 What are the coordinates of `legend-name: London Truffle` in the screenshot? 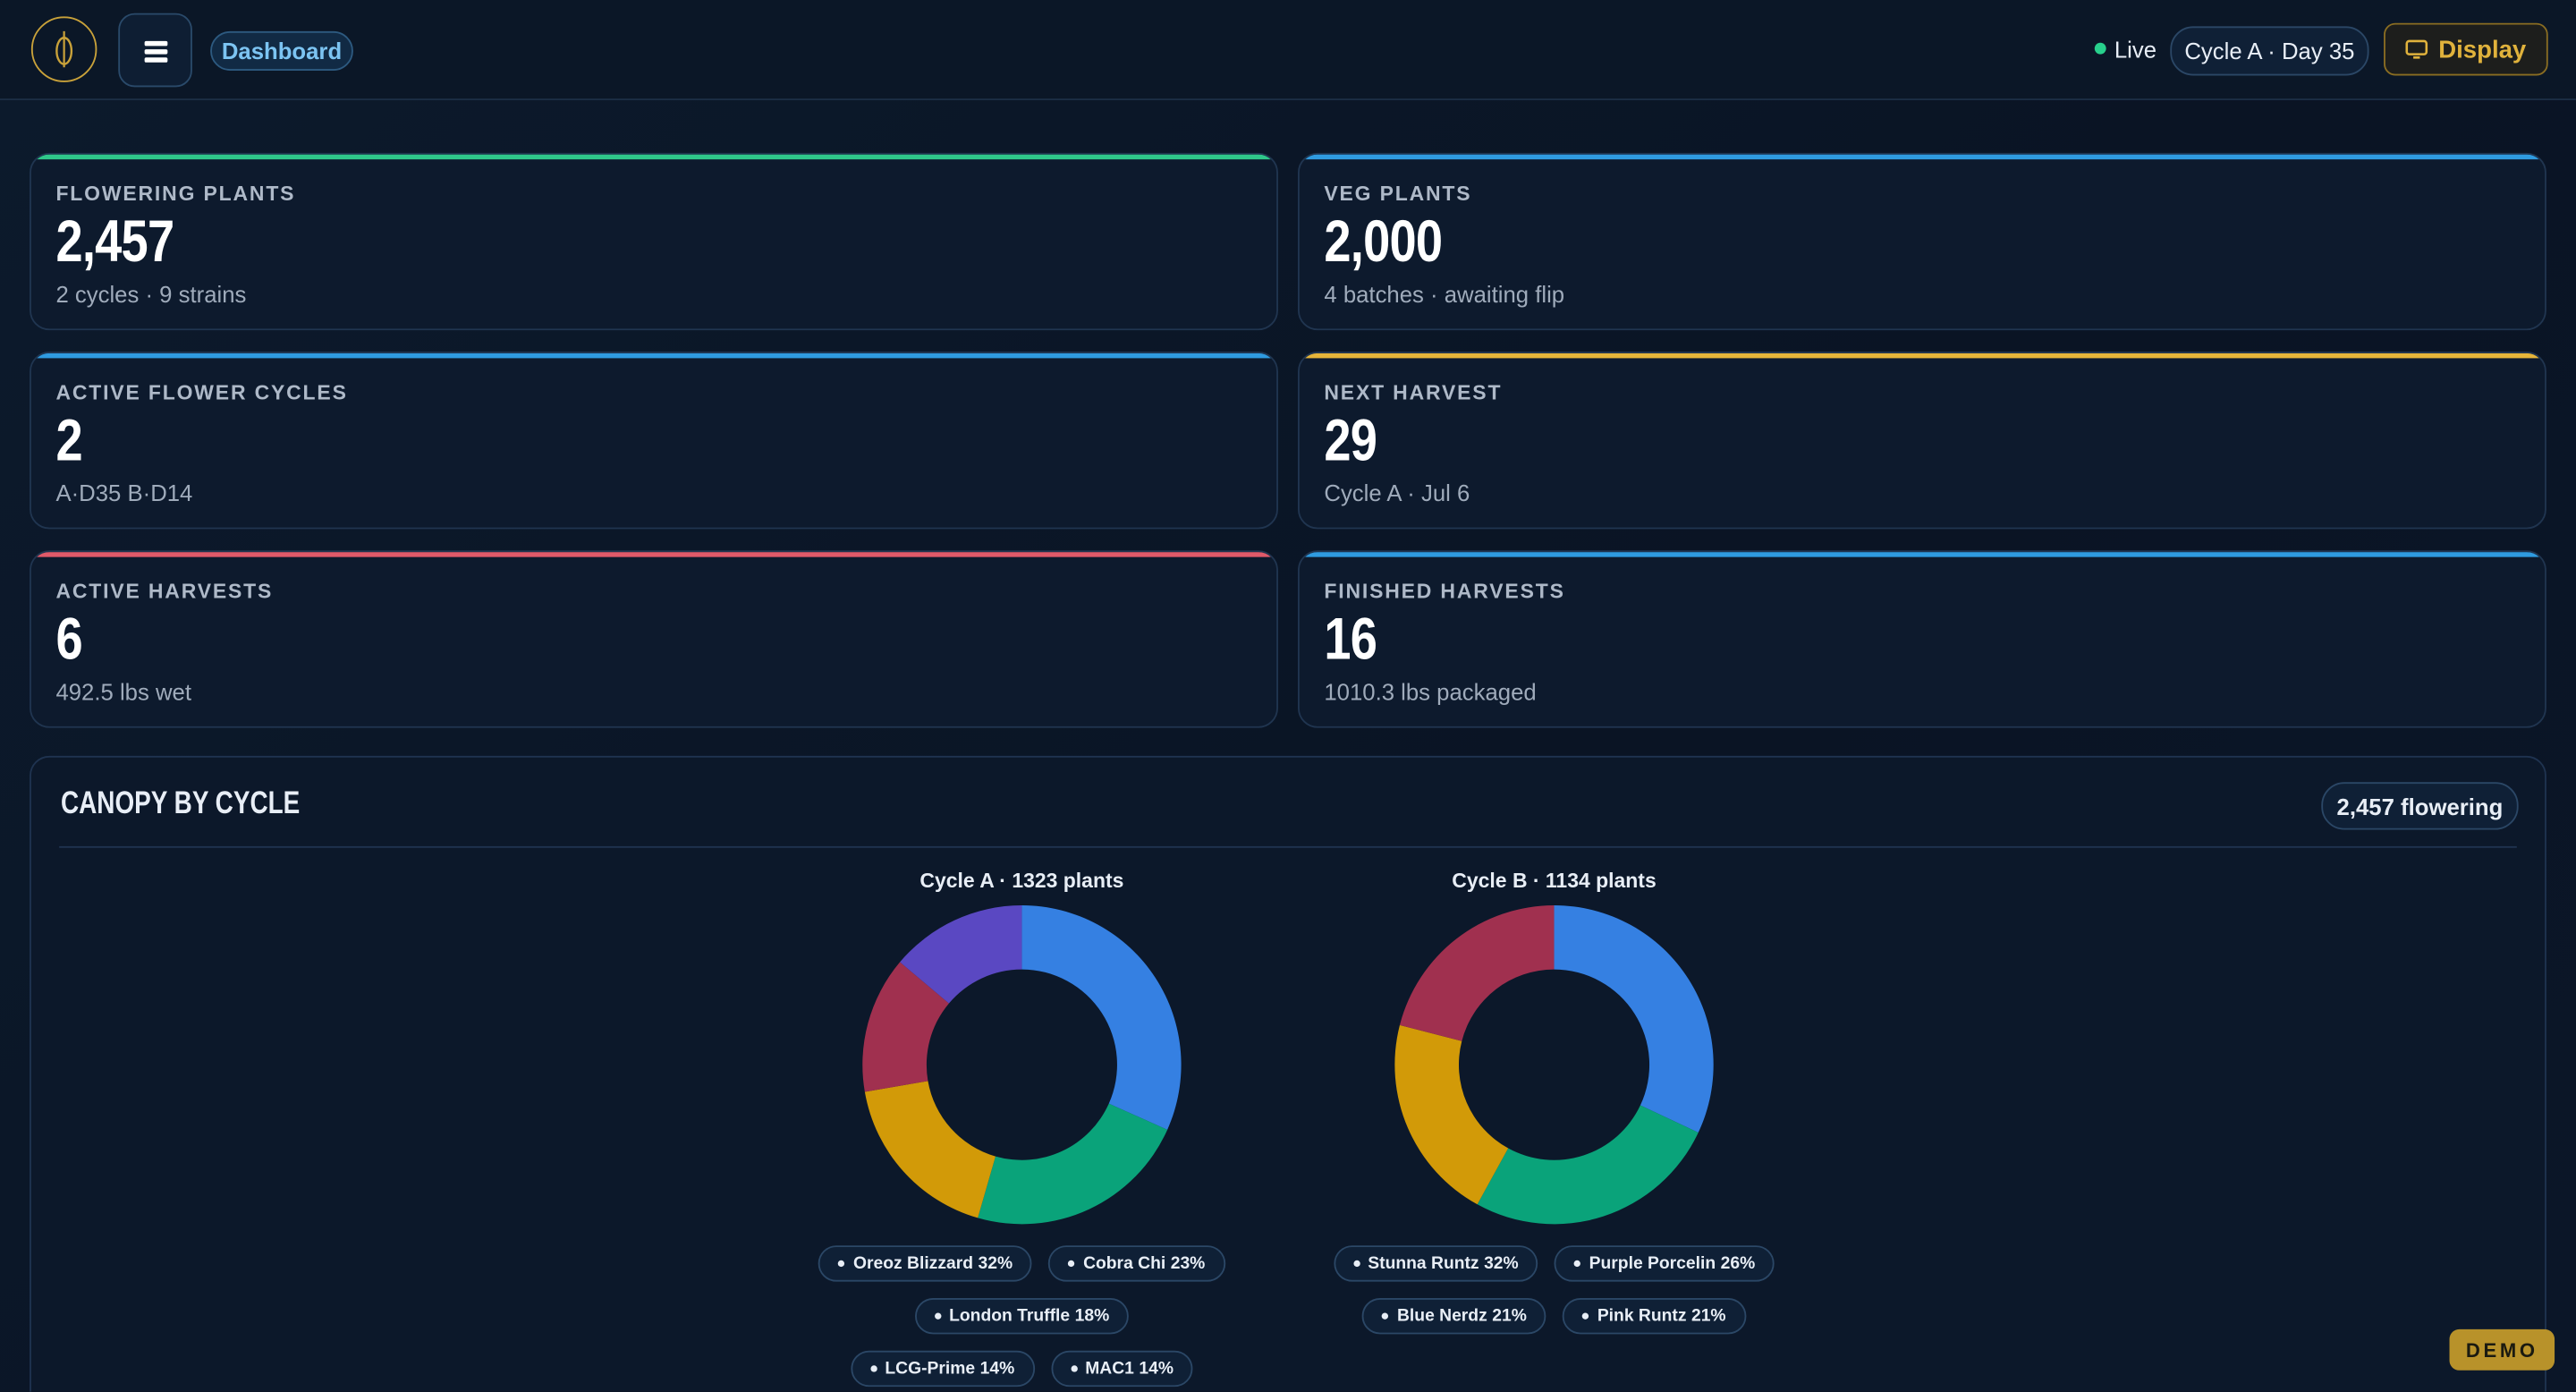 It's located at (1010, 1316).